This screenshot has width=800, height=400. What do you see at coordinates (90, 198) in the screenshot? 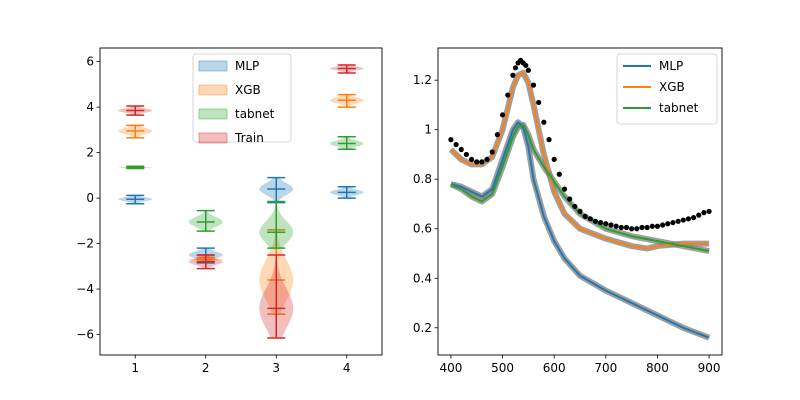
I see `y-tick-label: 0` at bounding box center [90, 198].